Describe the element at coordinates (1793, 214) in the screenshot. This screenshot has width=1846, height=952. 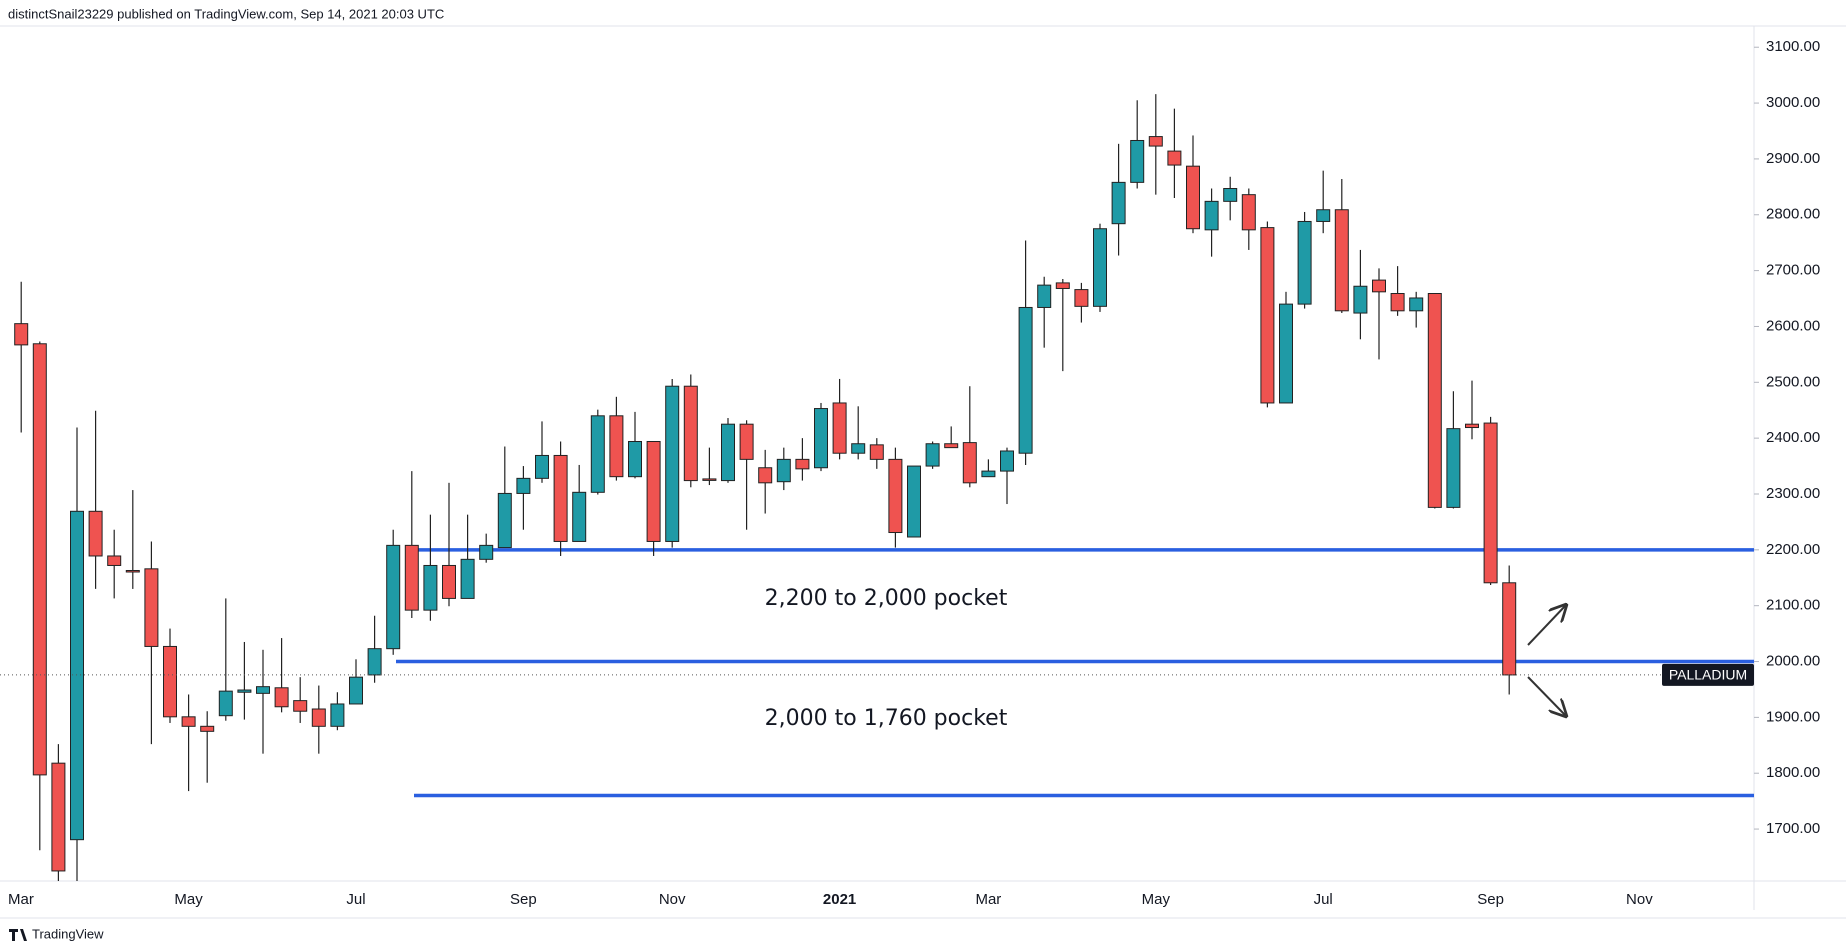
I see `y-tick-label: 2800.00` at that location.